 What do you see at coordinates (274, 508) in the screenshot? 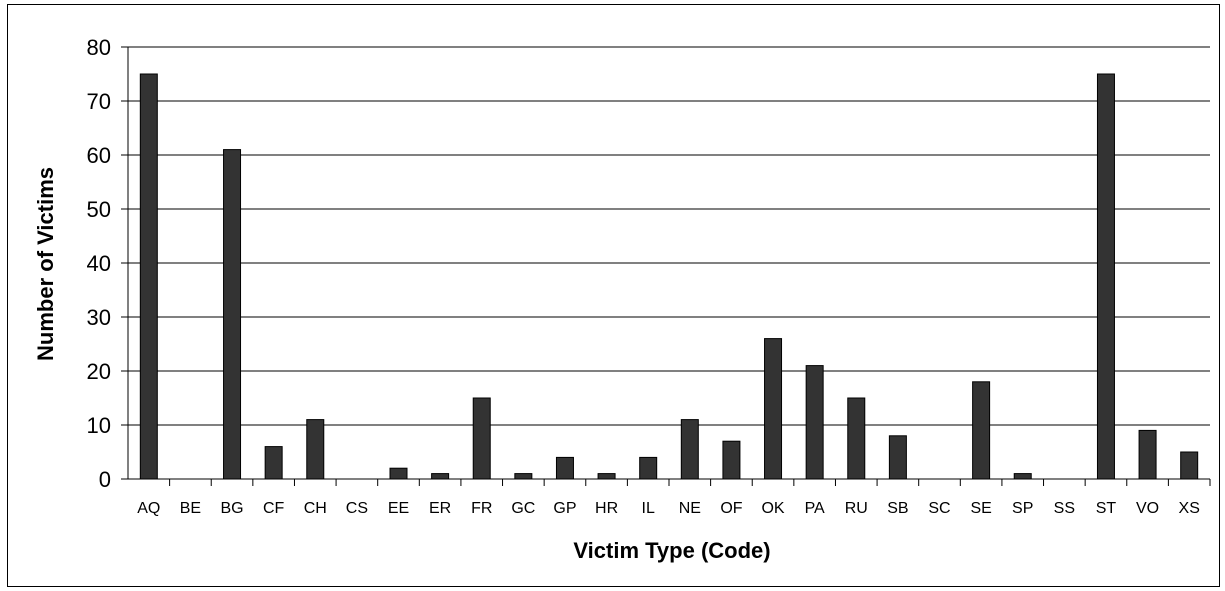
I see `x-category-label: CF` at bounding box center [274, 508].